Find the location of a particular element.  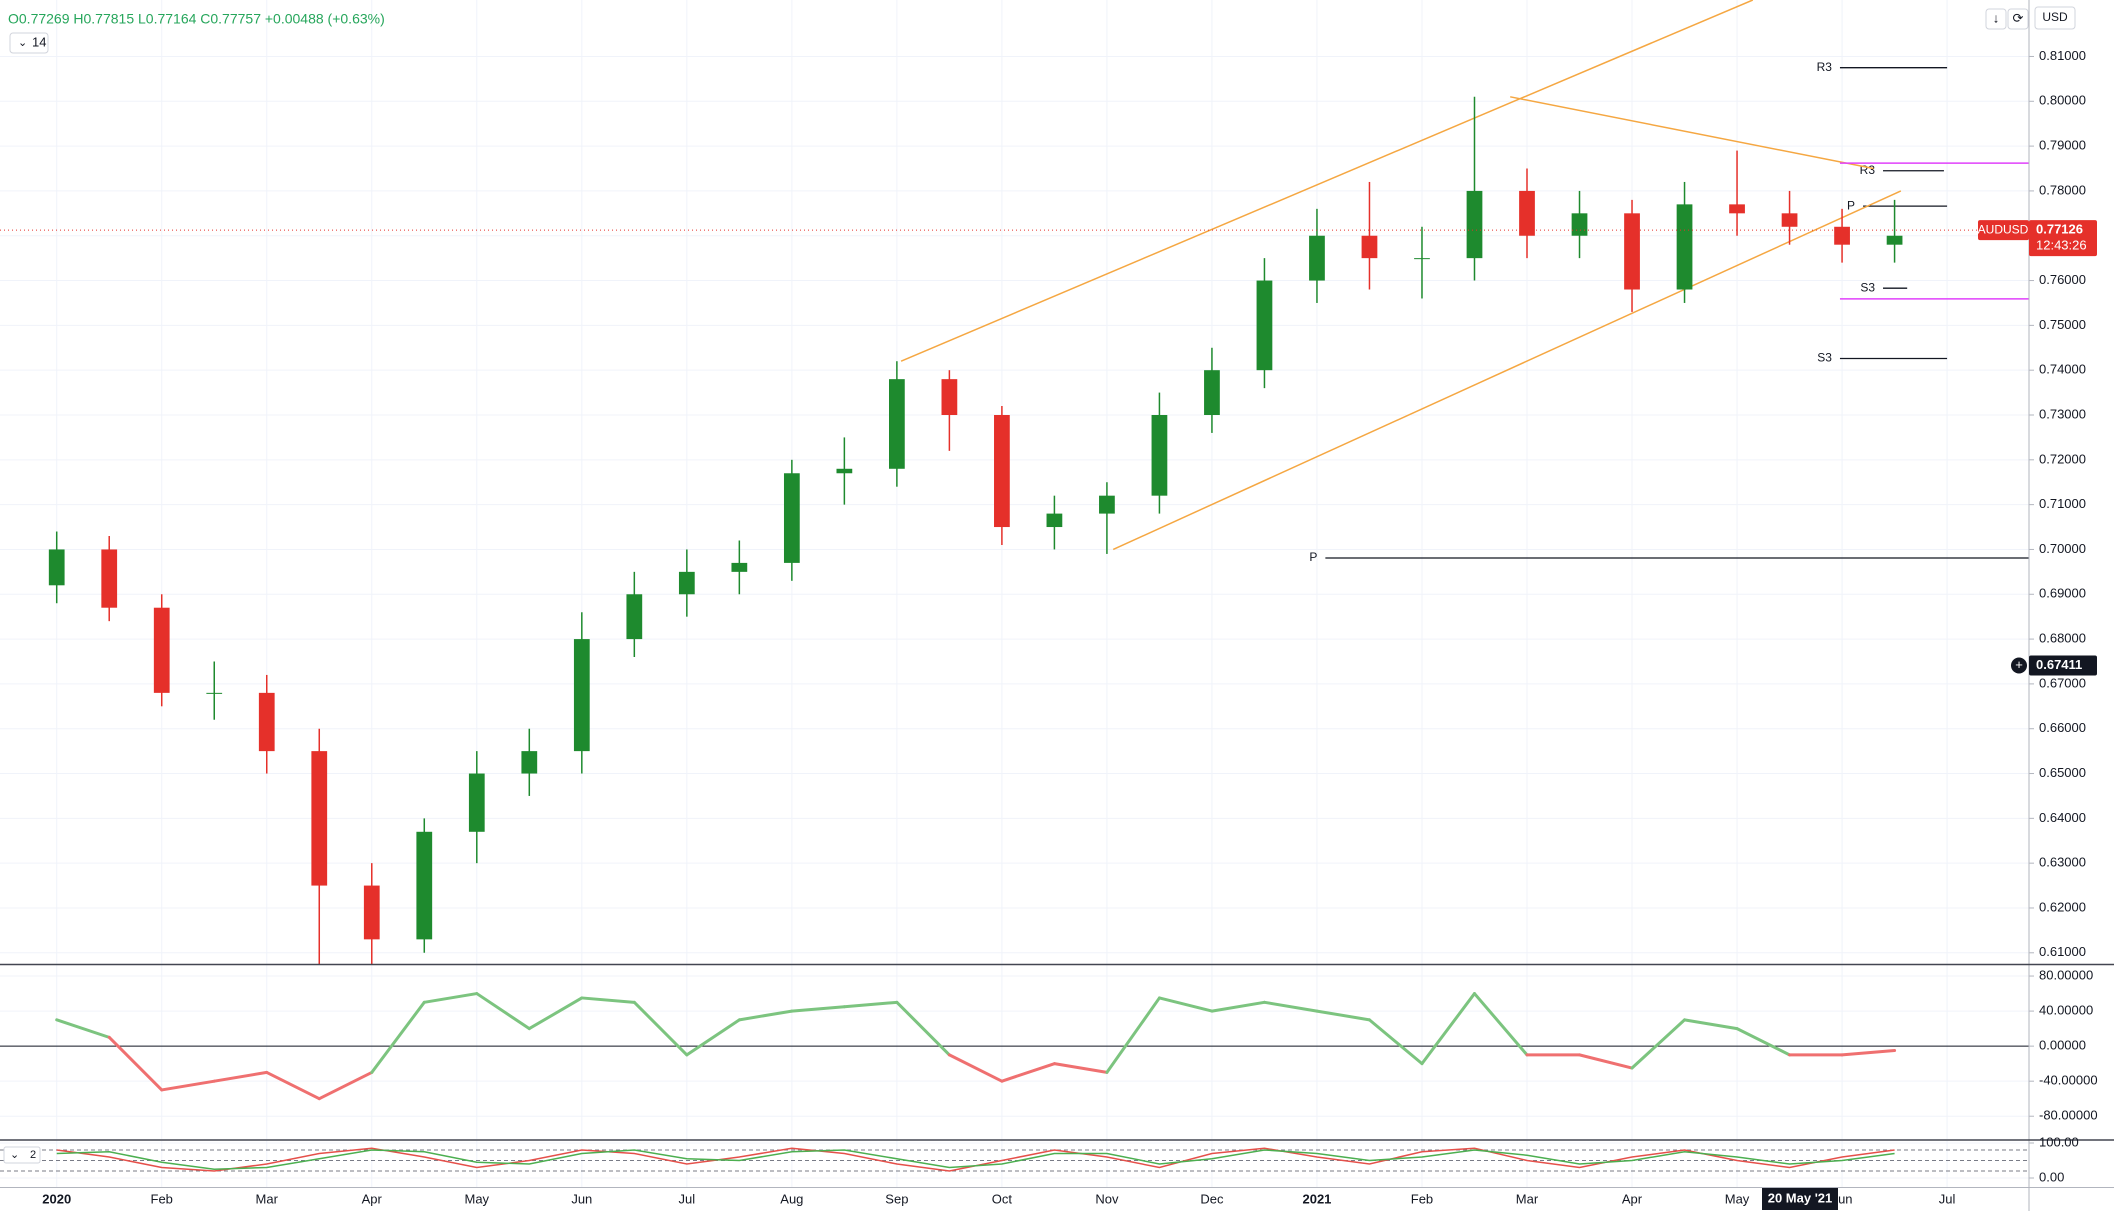

x-tick-label: 2020 is located at coordinates (56, 1198).